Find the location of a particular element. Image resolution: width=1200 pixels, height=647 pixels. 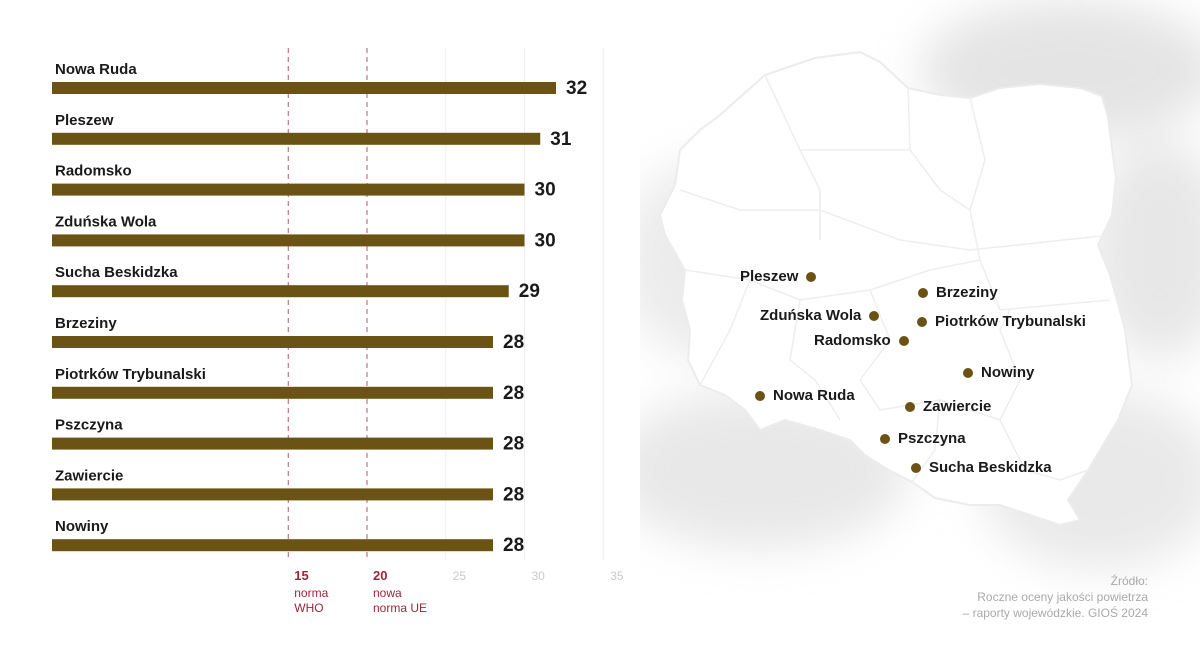

reference-label: norma UE is located at coordinates (400, 608).